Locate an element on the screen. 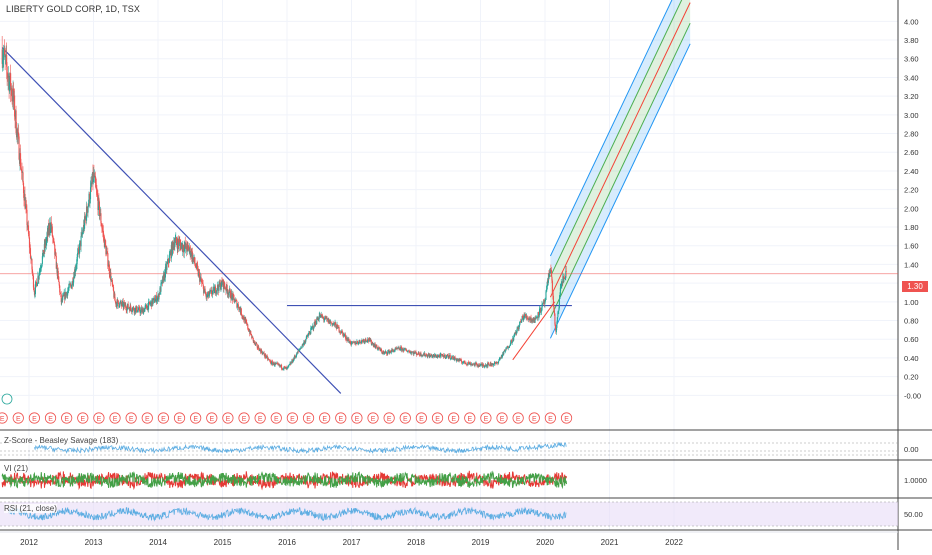 This screenshot has width=932, height=555. symbol-title: LIBERTY GOLD CORP, 1D, TSX is located at coordinates (73, 9).